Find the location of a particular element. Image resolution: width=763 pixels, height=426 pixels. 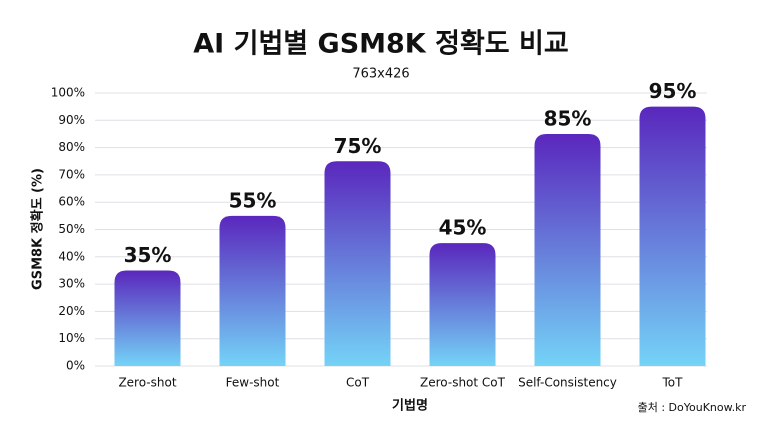

value-label: 35% is located at coordinates (148, 255).